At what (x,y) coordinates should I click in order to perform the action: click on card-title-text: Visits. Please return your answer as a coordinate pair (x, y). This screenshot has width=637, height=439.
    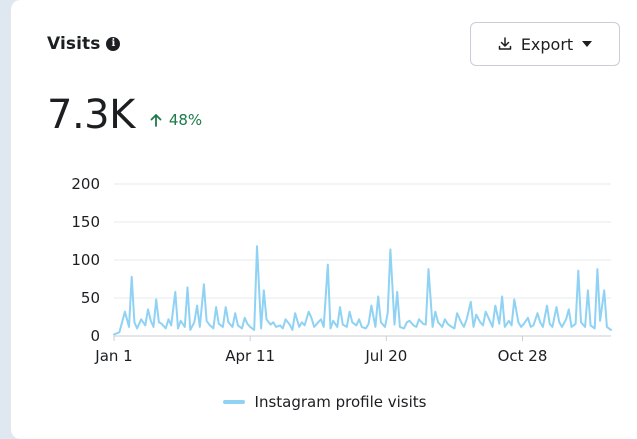
    Looking at the image, I should click on (74, 44).